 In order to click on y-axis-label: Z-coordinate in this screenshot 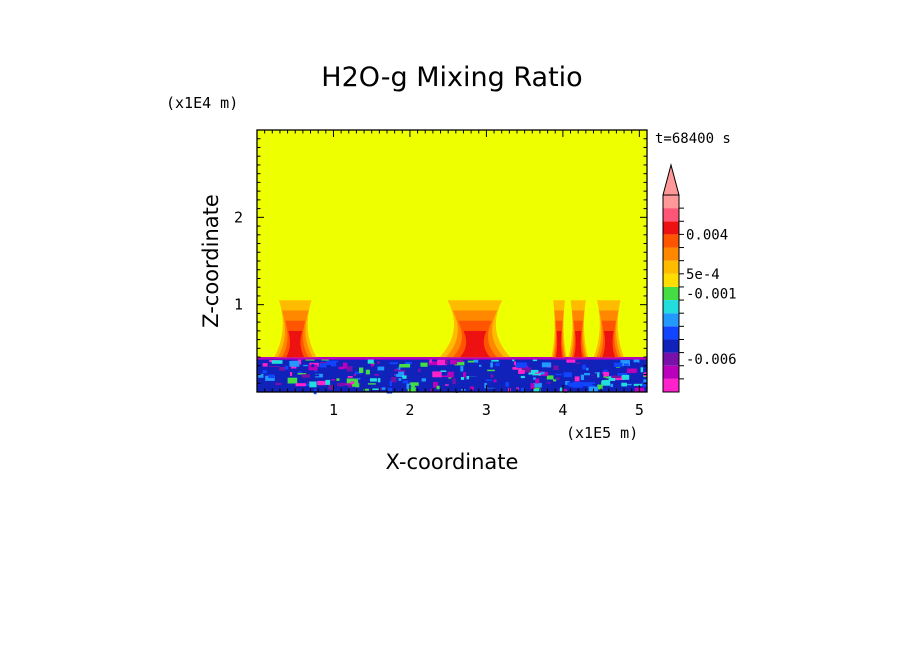, I will do `click(211, 261)`.